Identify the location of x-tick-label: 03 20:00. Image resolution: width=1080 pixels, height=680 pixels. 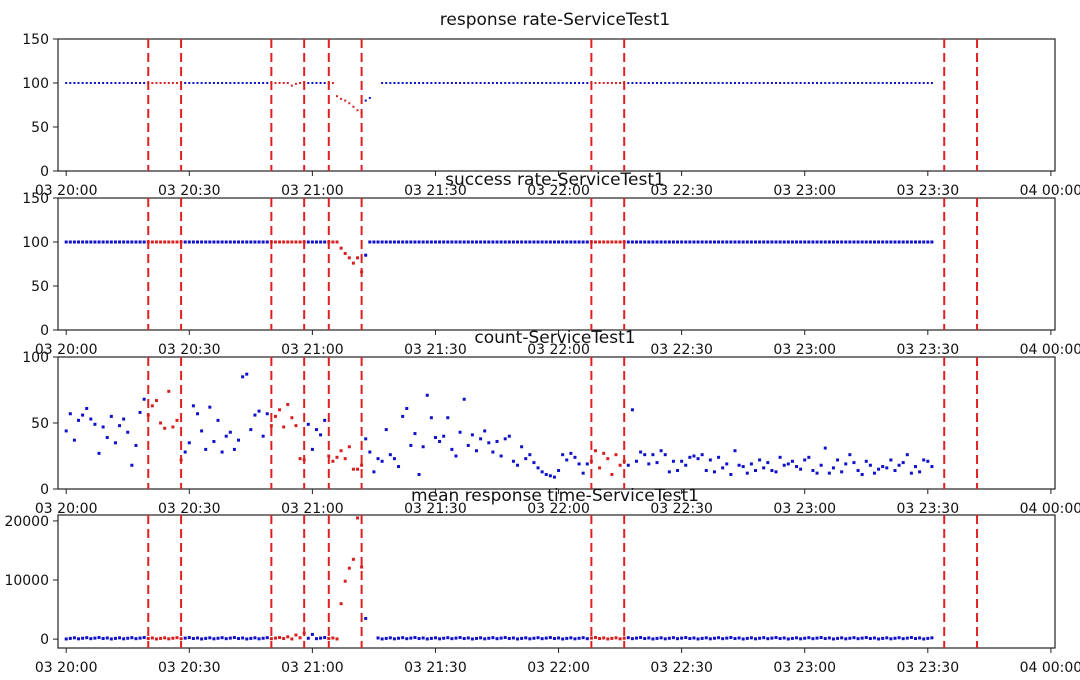
(66, 350).